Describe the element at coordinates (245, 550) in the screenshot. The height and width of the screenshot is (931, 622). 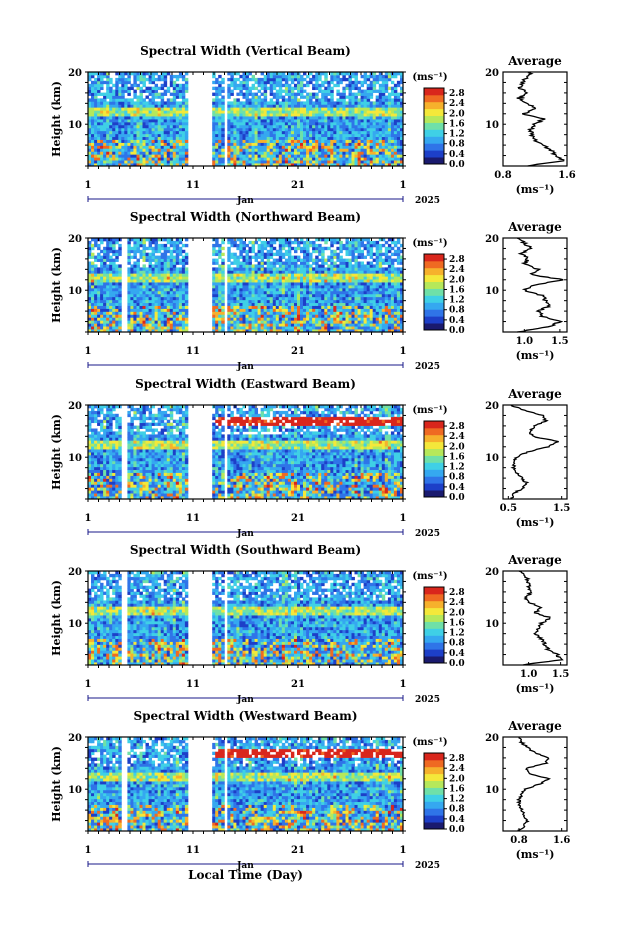
I see `panel-title: Spectral Width (Southward Beam)` at that location.